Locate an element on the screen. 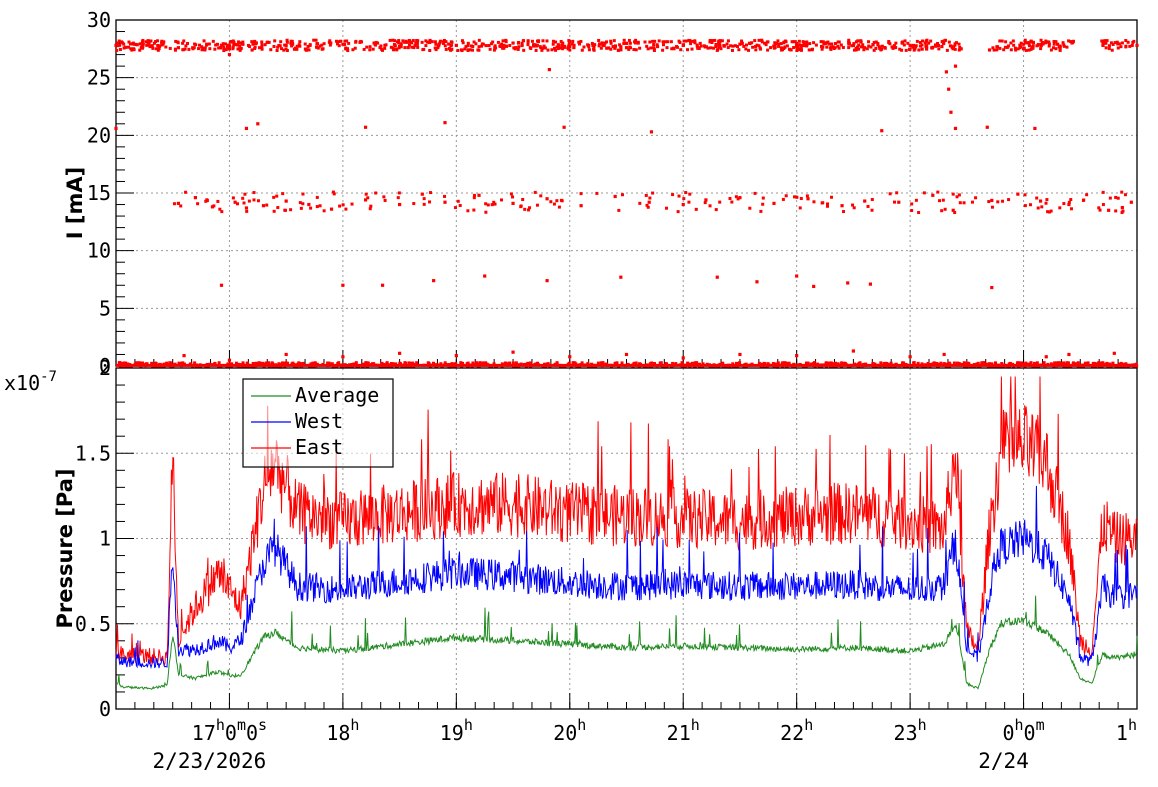  current-ytick-label: 25 is located at coordinates (99, 78).